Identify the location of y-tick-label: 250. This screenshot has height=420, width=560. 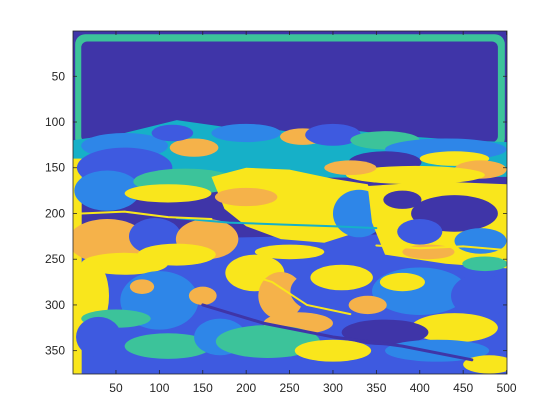
(55, 259).